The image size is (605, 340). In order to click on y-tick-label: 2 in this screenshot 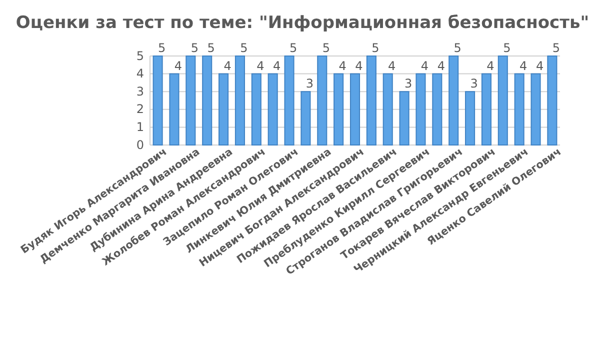, I will do `click(140, 109)`.